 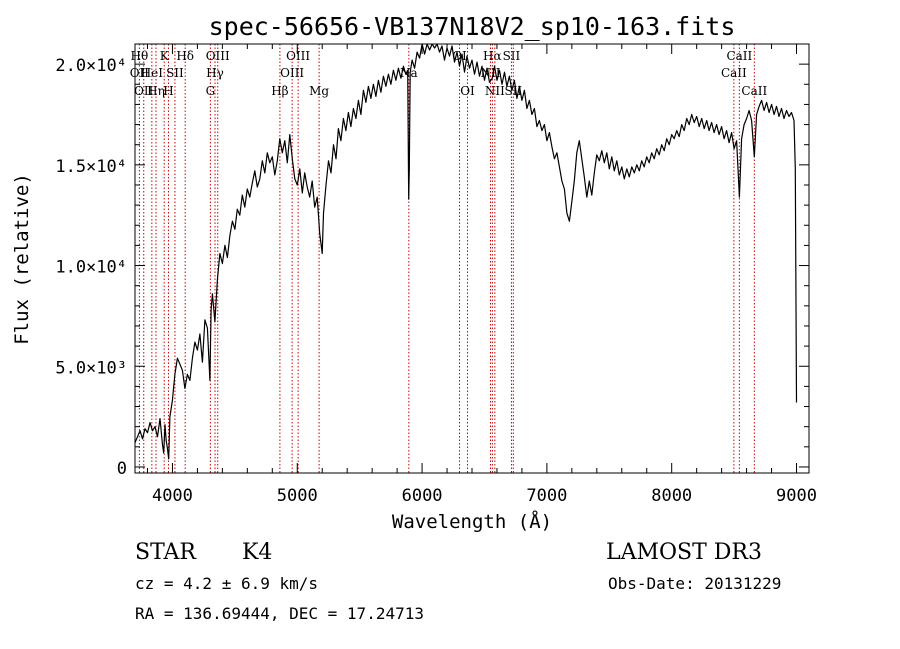 I want to click on x-tick-label: 5000, so click(x=297, y=496).